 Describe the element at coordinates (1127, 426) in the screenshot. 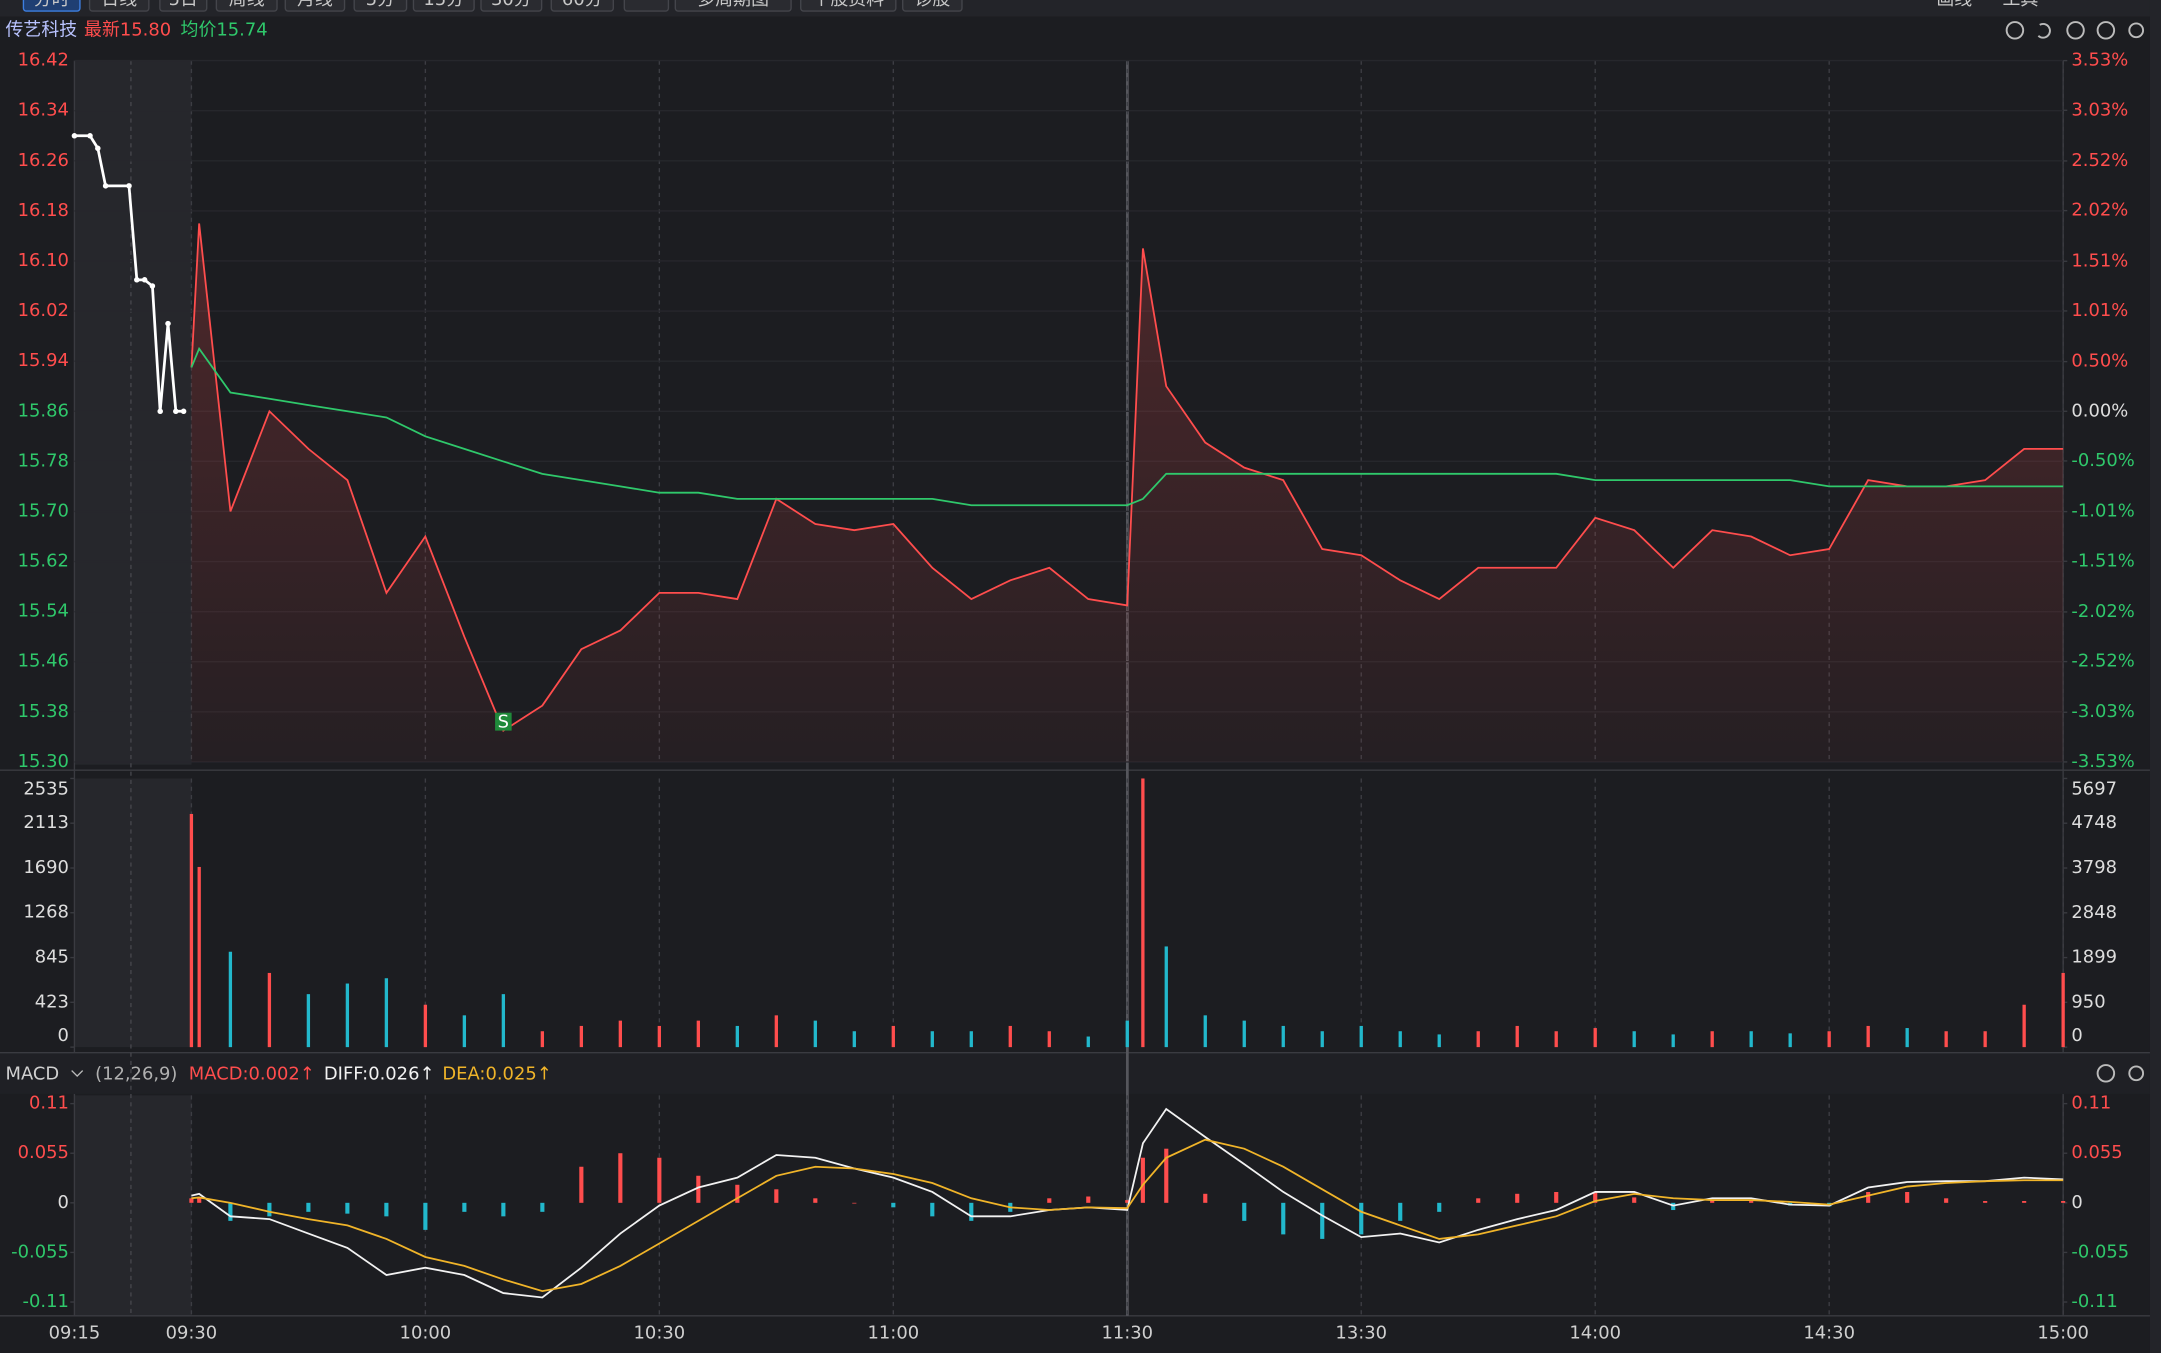

I see `price-line` at that location.